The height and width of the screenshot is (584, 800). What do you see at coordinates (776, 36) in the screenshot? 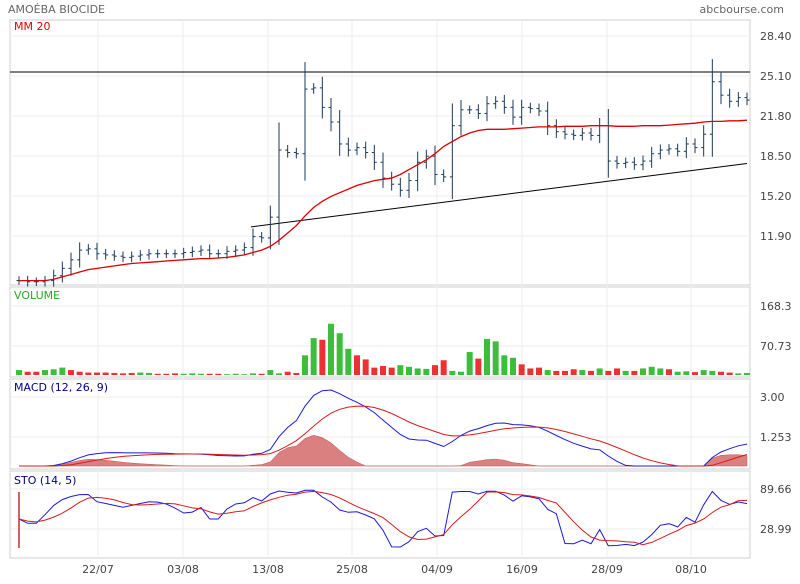
I see `price-y-tick: 28.40` at bounding box center [776, 36].